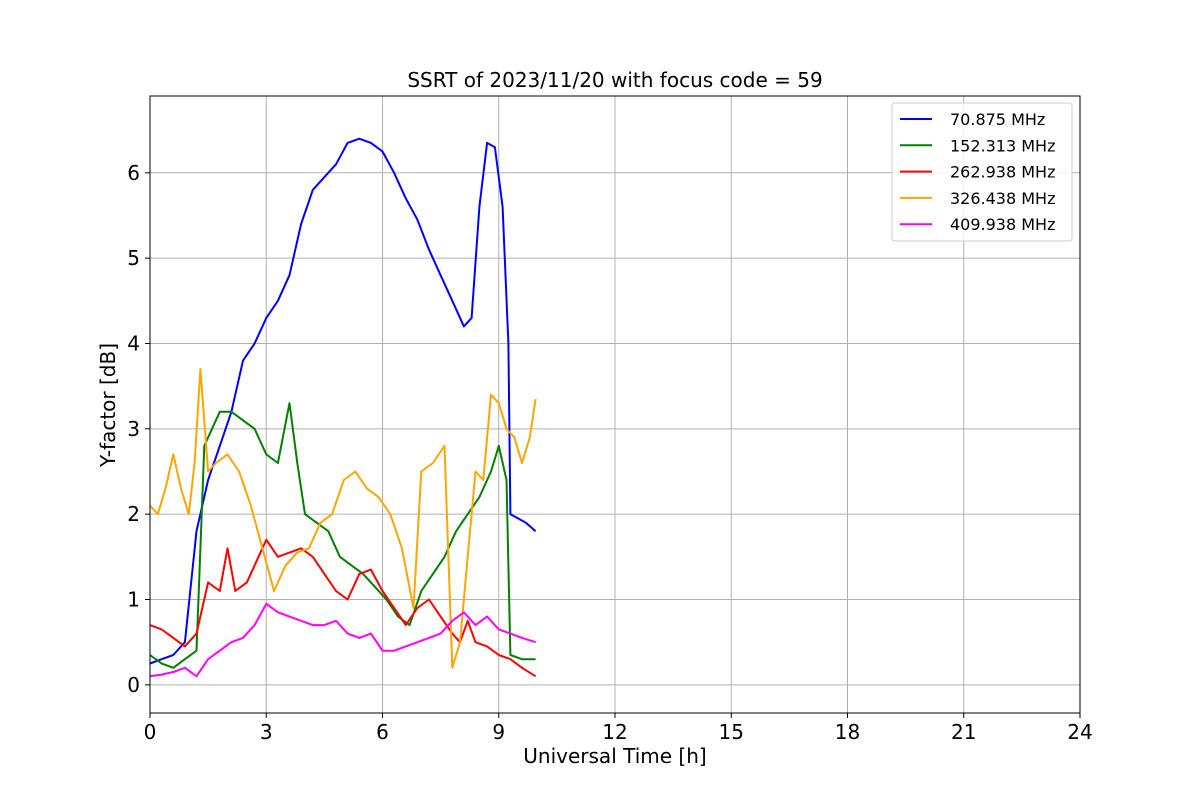  What do you see at coordinates (266, 732) in the screenshot?
I see `x-tick-label: 3` at bounding box center [266, 732].